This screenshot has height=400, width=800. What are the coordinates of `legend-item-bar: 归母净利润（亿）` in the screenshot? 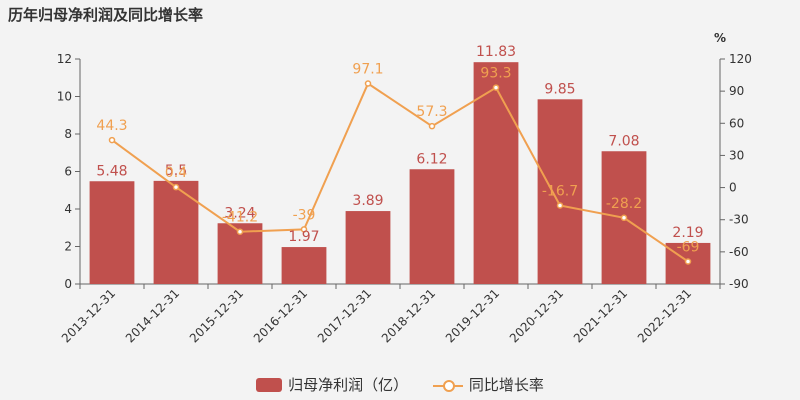 It's located at (332, 384).